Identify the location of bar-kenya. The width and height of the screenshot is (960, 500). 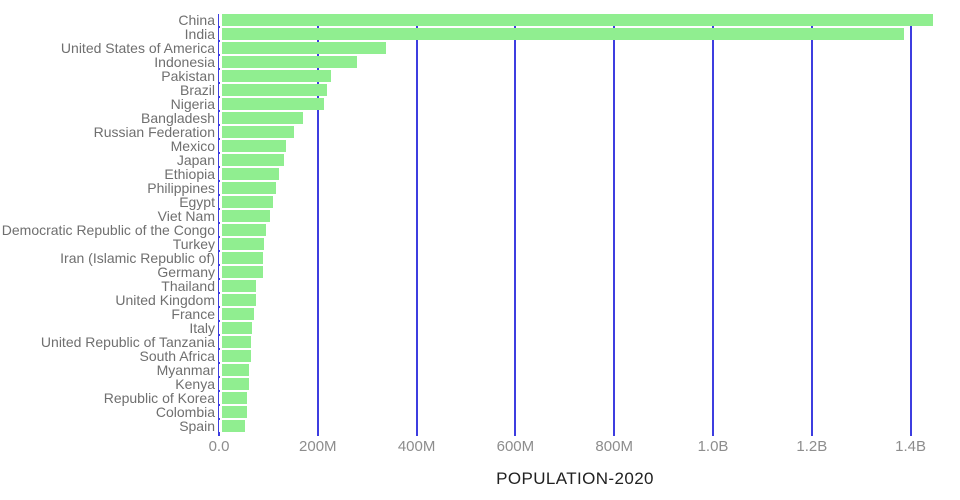
(234, 384).